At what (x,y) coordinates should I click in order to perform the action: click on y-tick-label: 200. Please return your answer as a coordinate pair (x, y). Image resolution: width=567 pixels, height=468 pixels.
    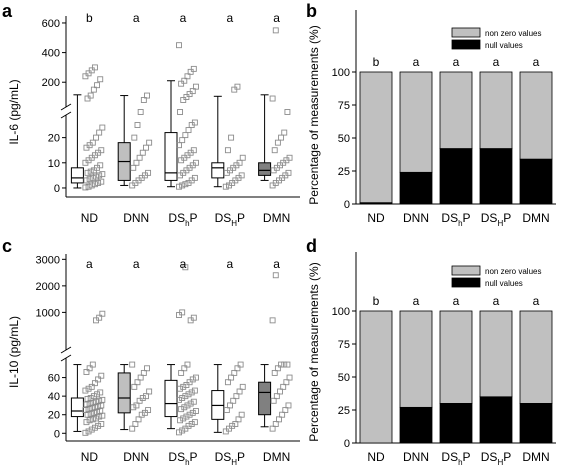
    Looking at the image, I should click on (51, 83).